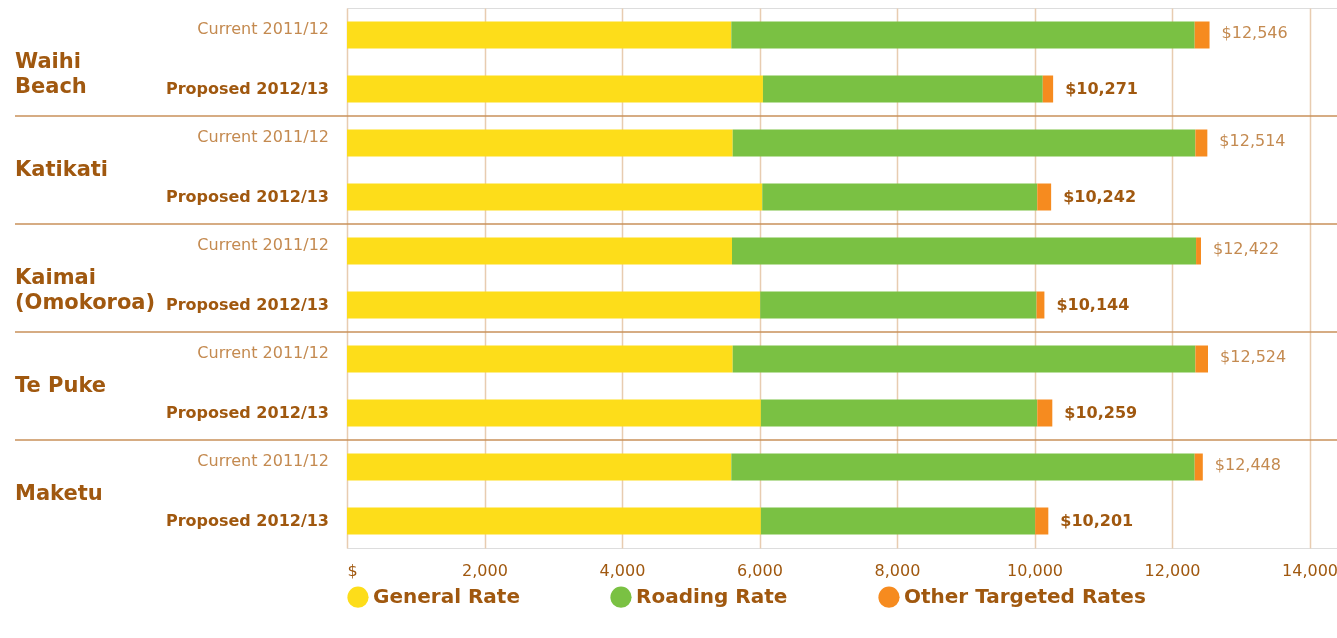 This screenshot has width=1337, height=638. I want to click on text: Waihi Beach, so click(51, 73).